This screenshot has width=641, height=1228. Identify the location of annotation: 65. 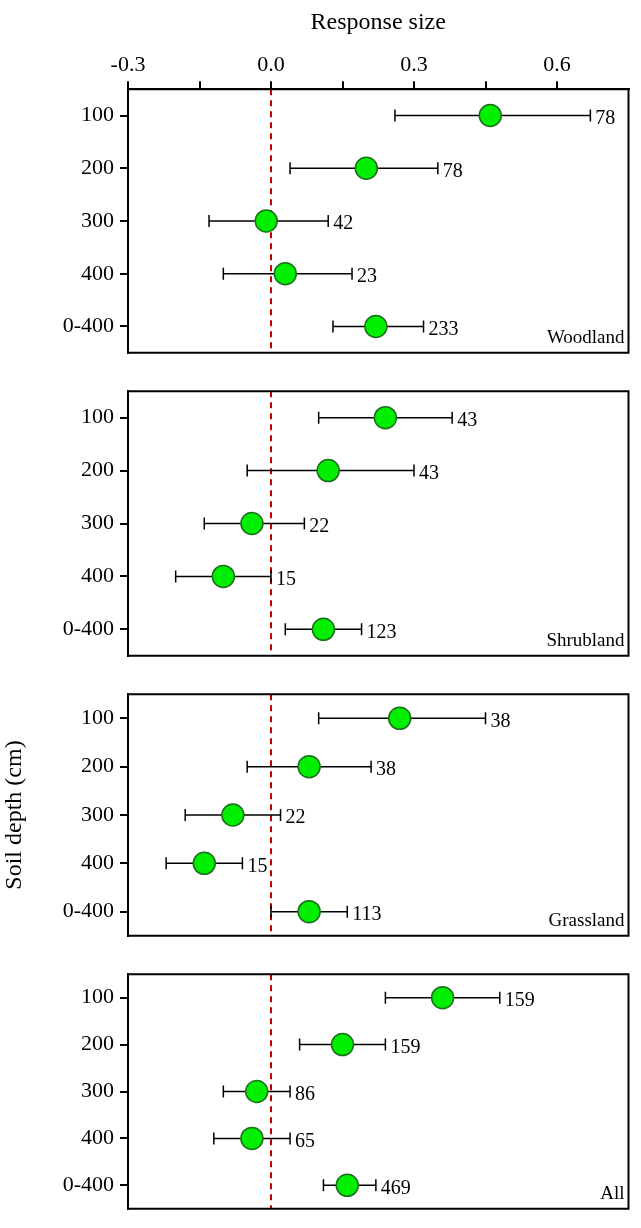
(305, 1139).